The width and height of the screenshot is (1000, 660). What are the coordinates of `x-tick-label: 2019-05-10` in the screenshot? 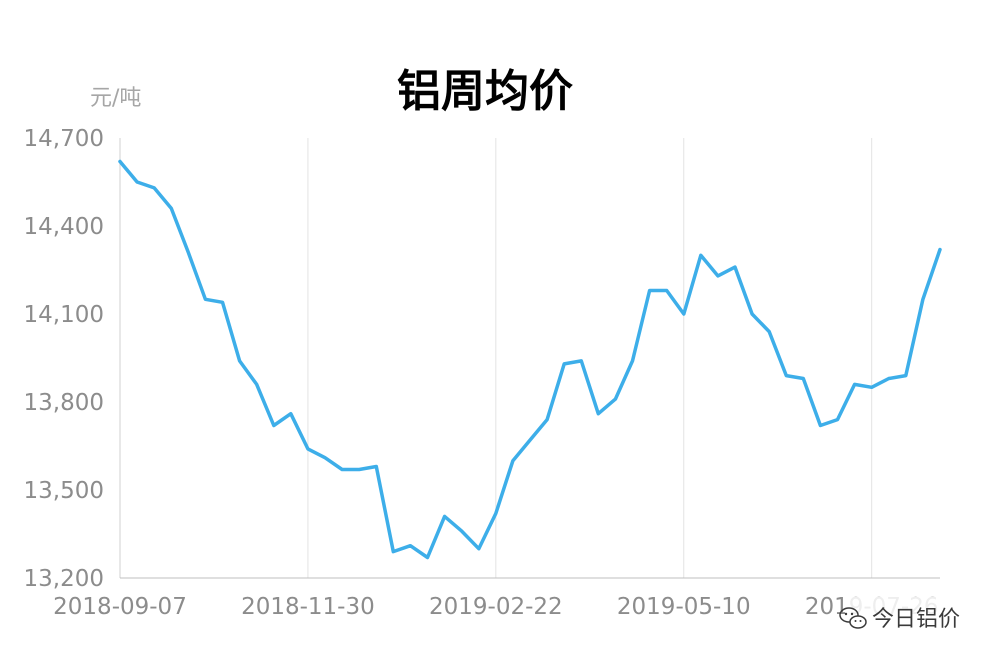 It's located at (684, 607).